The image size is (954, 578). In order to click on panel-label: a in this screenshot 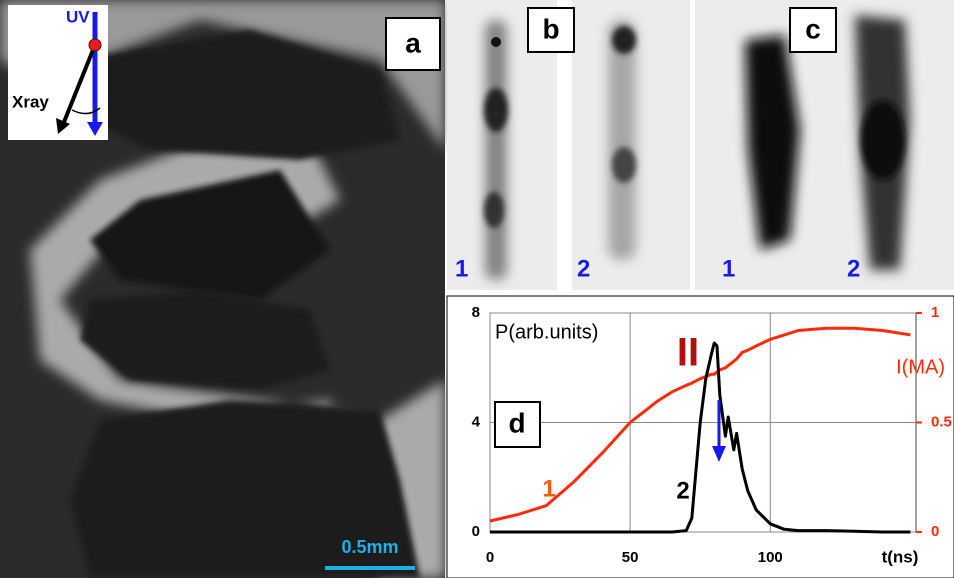, I will do `click(413, 42)`.